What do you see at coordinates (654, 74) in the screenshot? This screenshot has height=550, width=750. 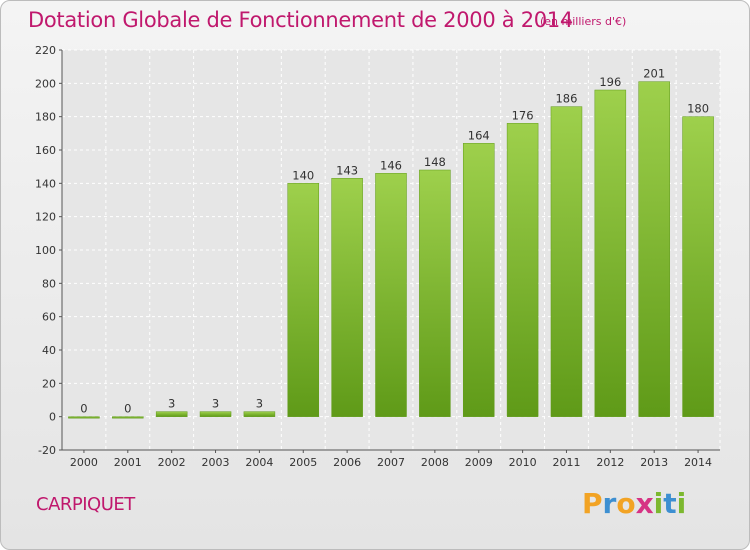 I see `value-label: 201` at bounding box center [654, 74].